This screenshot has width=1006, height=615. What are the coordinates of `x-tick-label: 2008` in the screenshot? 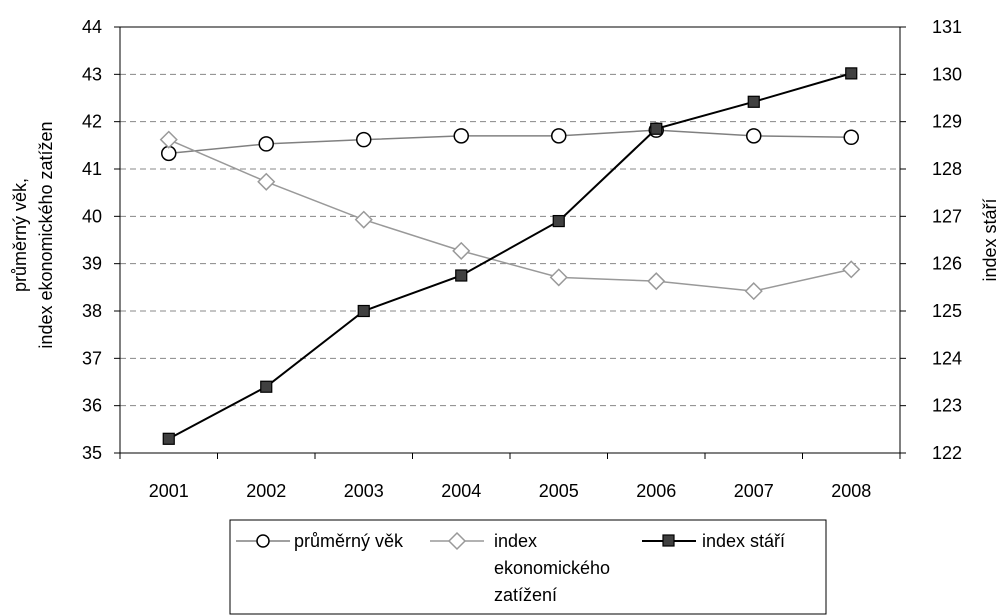 It's located at (851, 491).